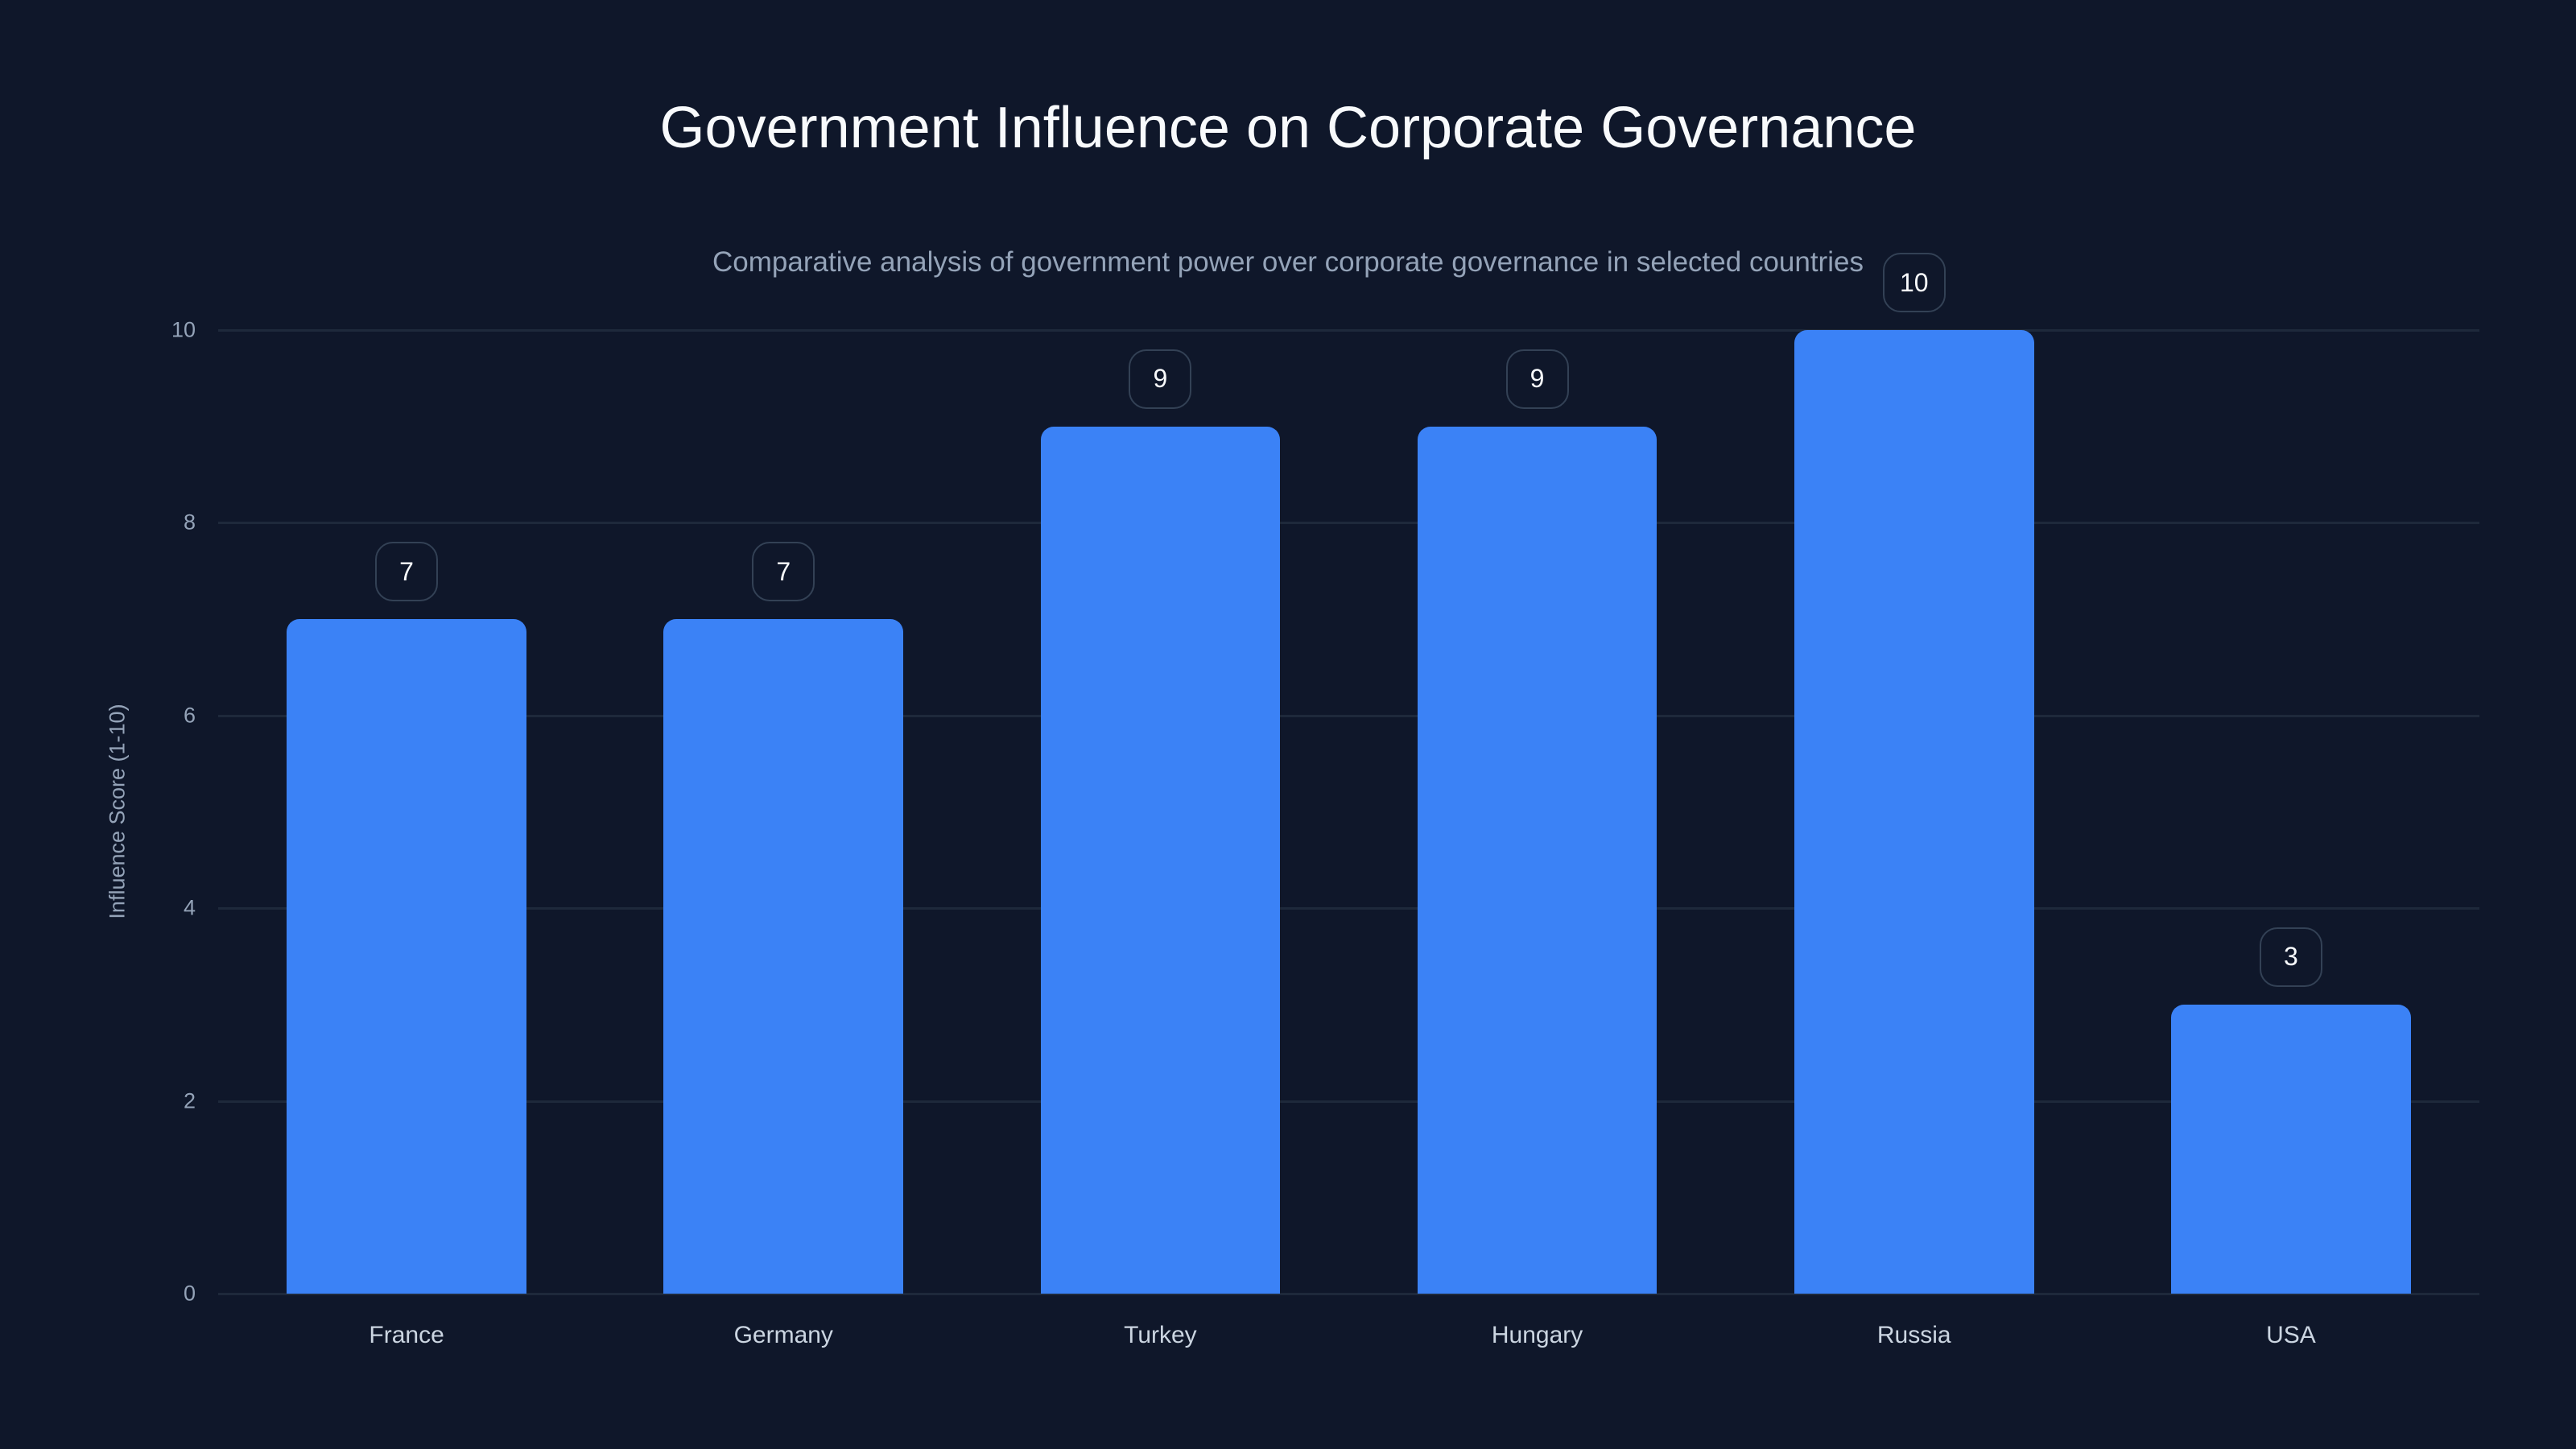  I want to click on x-tick-label: France, so click(406, 1335).